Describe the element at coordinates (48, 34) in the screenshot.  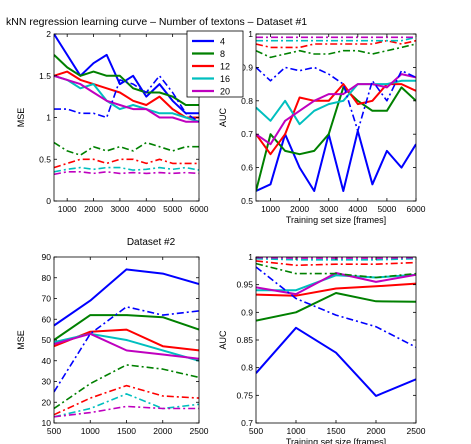
I see `y-tick-label: 2` at that location.